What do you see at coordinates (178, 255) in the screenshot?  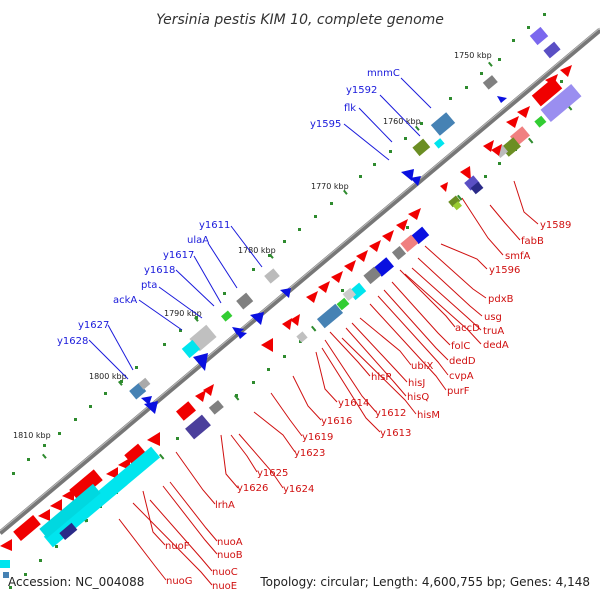 I see `gene-label: y1617` at bounding box center [178, 255].